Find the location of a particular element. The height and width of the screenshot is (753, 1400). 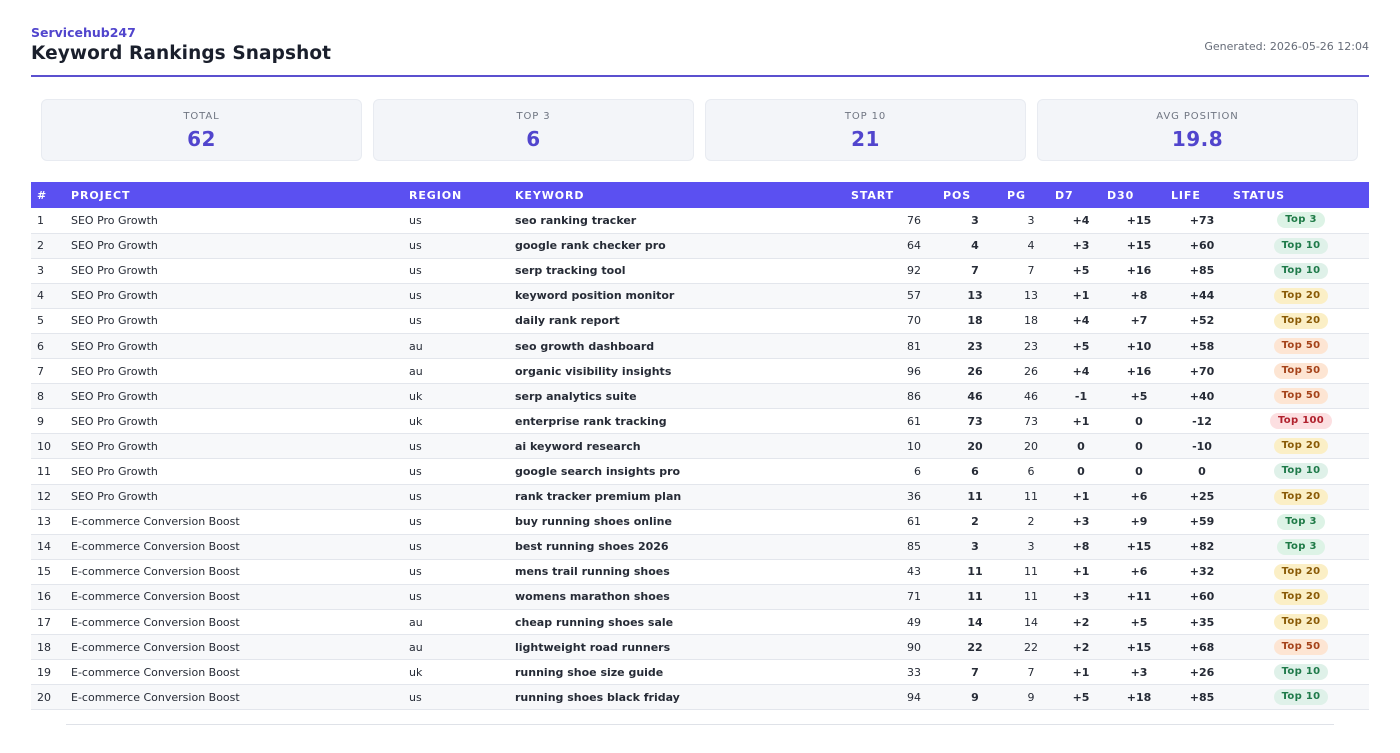

row-delta-30d: +11 is located at coordinates (1139, 597).